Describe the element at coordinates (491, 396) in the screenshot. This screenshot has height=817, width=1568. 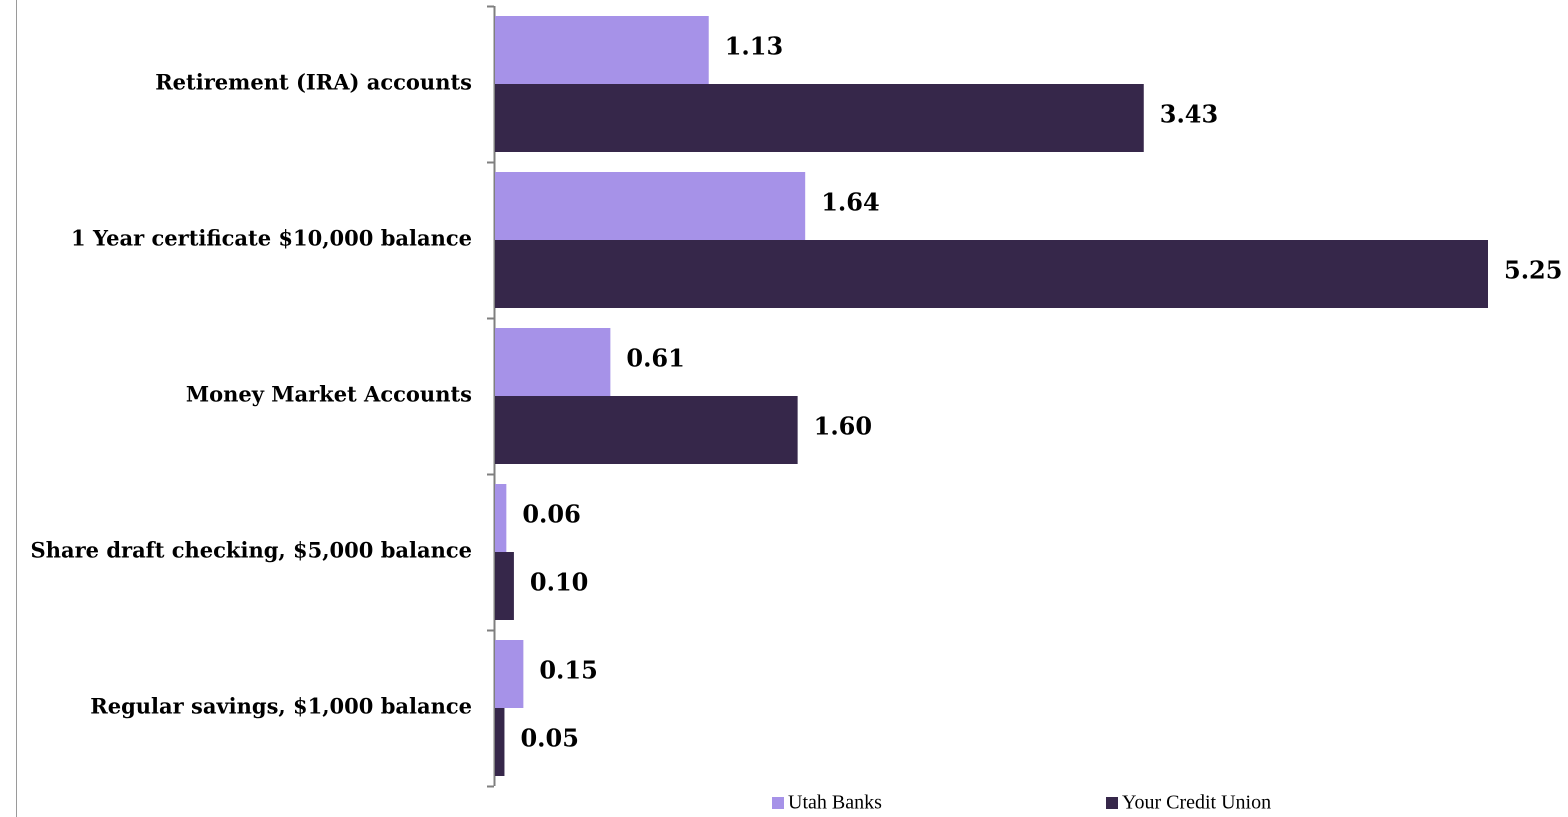
I see `category-axis` at that location.